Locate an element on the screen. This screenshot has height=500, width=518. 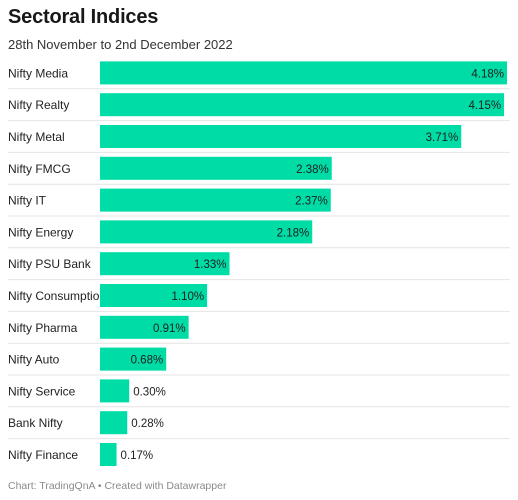
bar-row: Nifty Energy 2.18% is located at coordinates (259, 234).